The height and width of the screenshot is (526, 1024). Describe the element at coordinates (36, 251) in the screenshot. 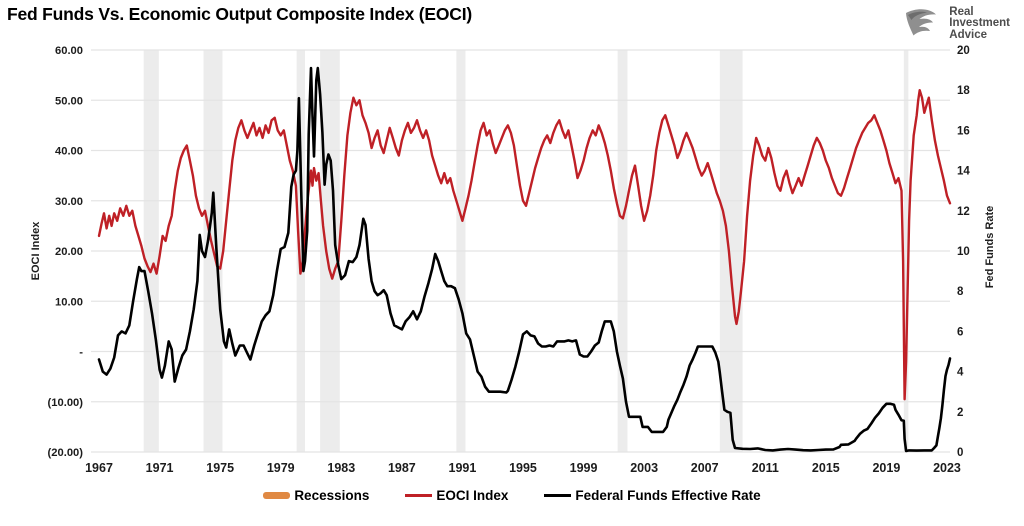

I see `left-axis-title: EOCI Index` at that location.